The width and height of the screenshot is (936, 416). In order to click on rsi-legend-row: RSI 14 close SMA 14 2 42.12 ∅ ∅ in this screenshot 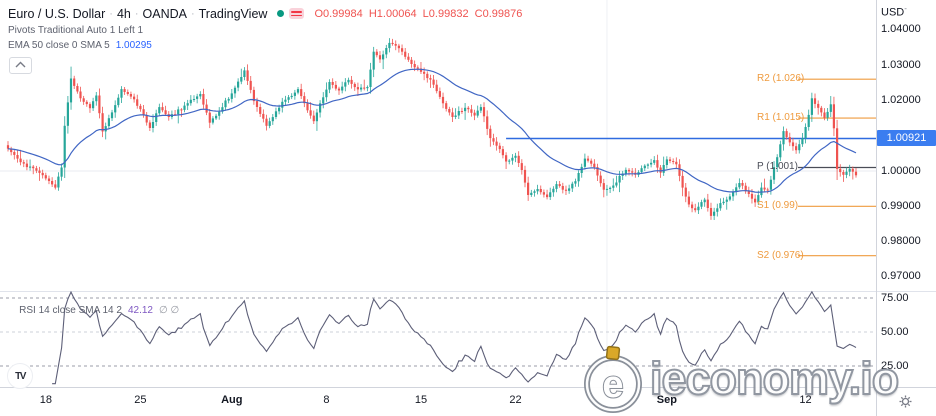, I will do `click(93, 310)`.